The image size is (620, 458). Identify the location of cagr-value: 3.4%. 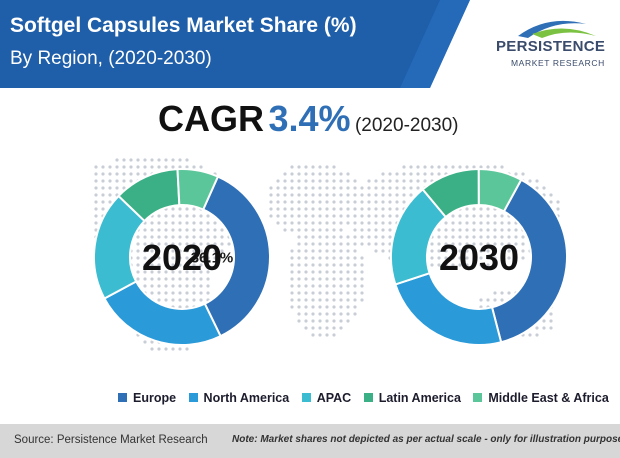
(309, 118).